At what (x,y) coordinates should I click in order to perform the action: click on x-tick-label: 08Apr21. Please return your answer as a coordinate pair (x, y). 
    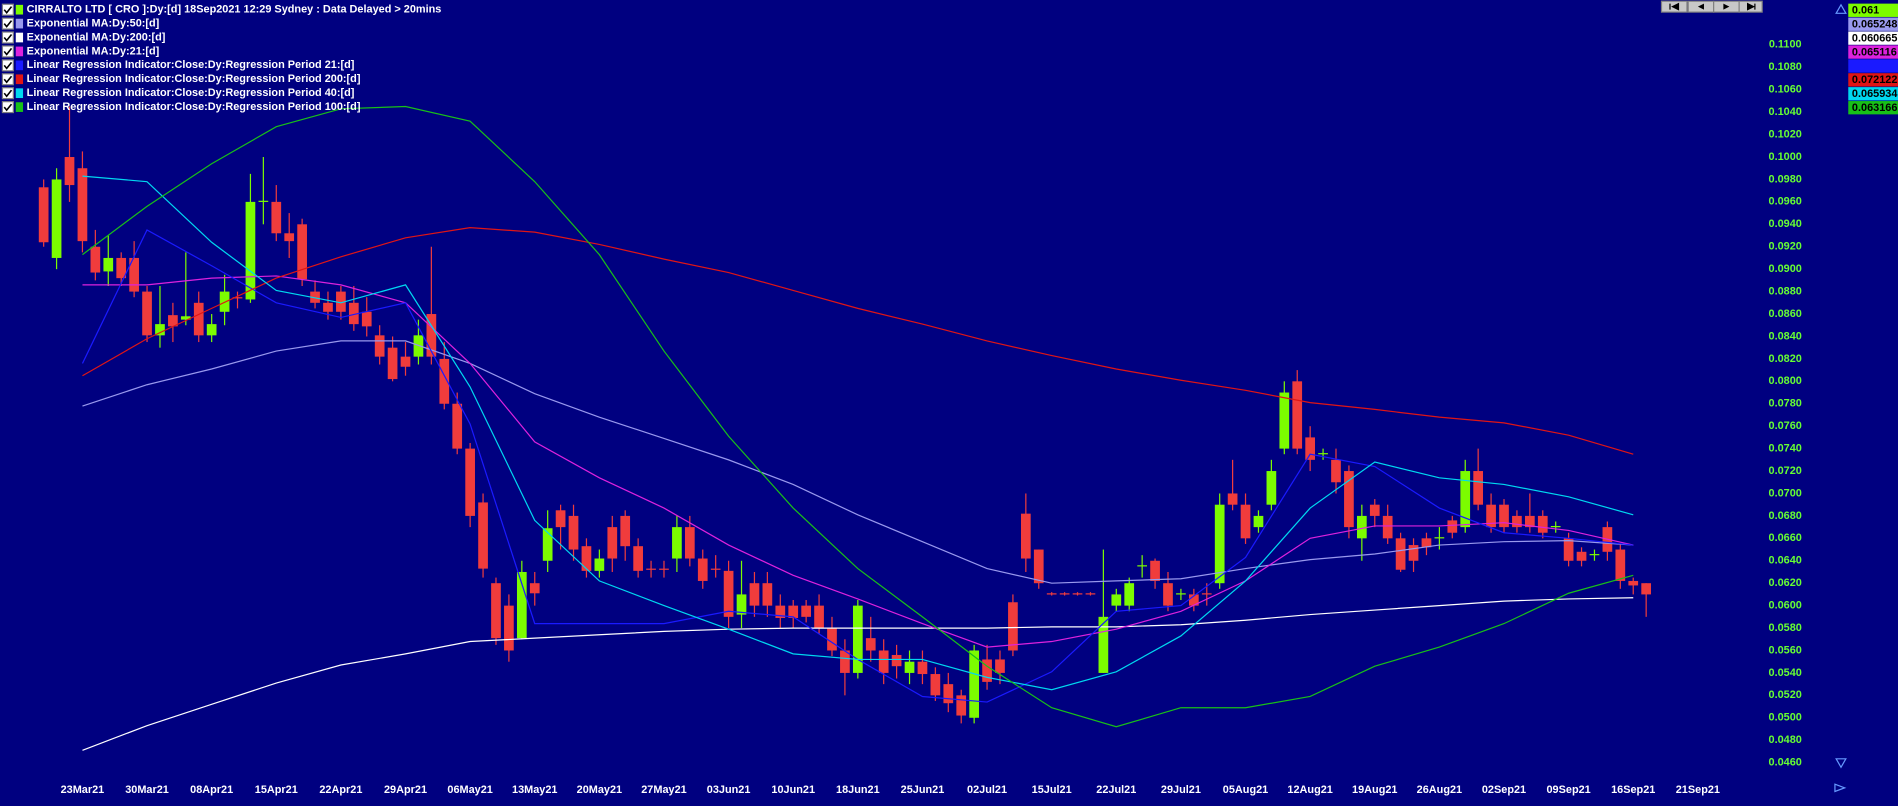
    Looking at the image, I should click on (211, 790).